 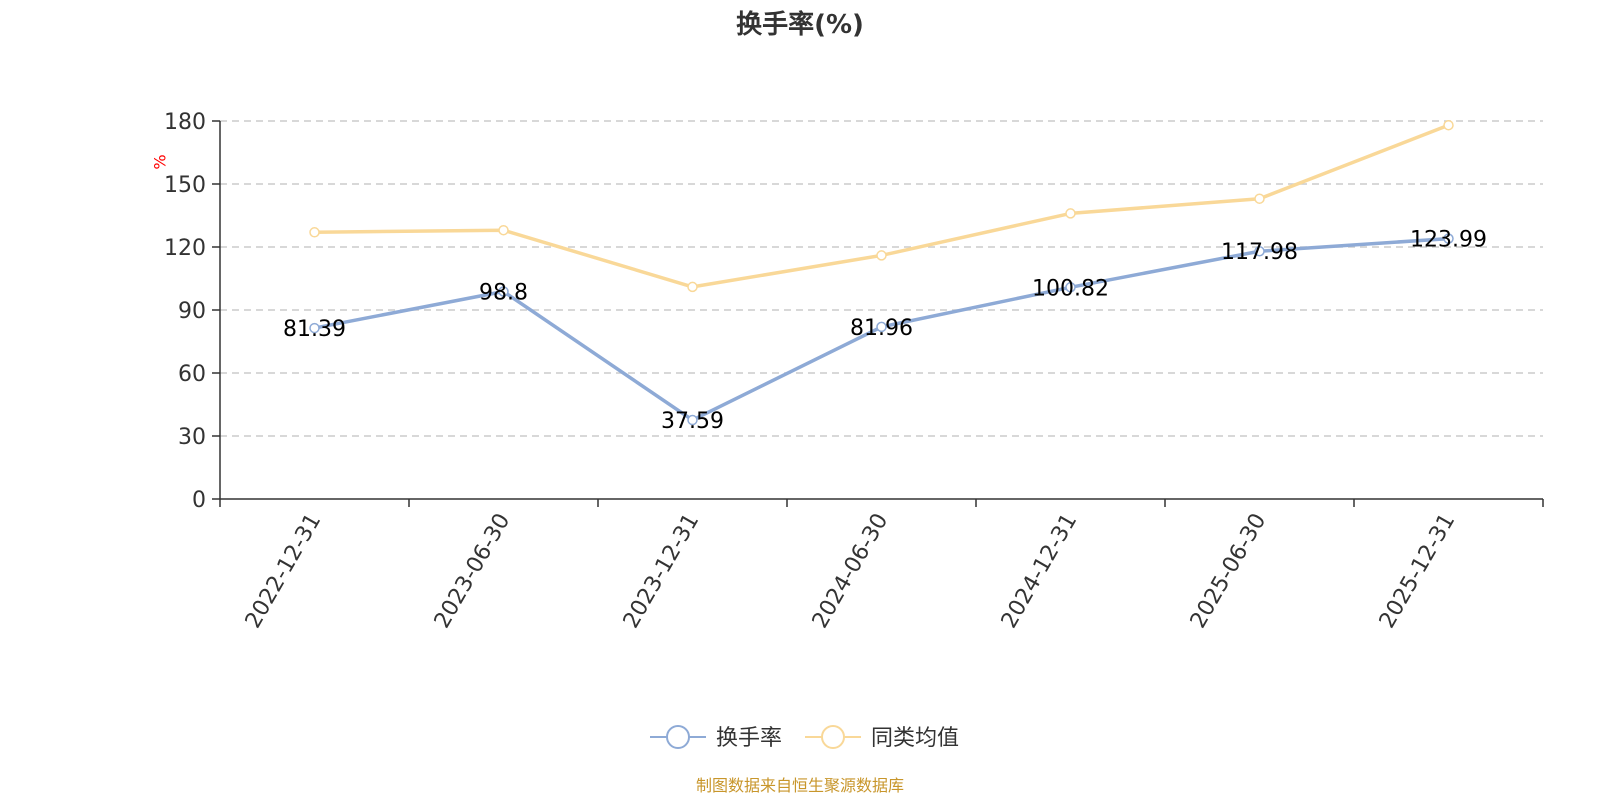 I want to click on data-label: 81.39, so click(x=314, y=329).